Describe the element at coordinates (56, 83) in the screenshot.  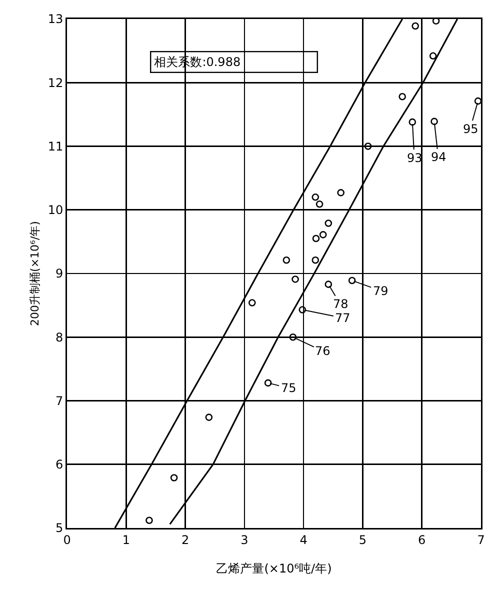
I see `y-tick-label: 12` at that location.